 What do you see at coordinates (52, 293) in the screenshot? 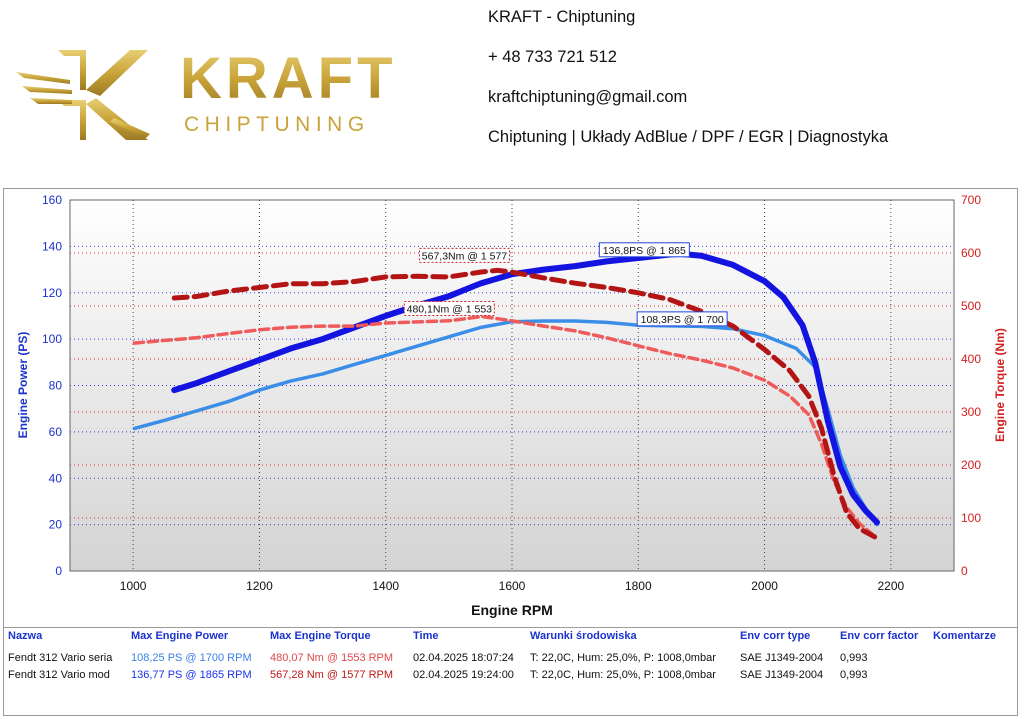
I see `y-tick-label: 120` at bounding box center [52, 293].